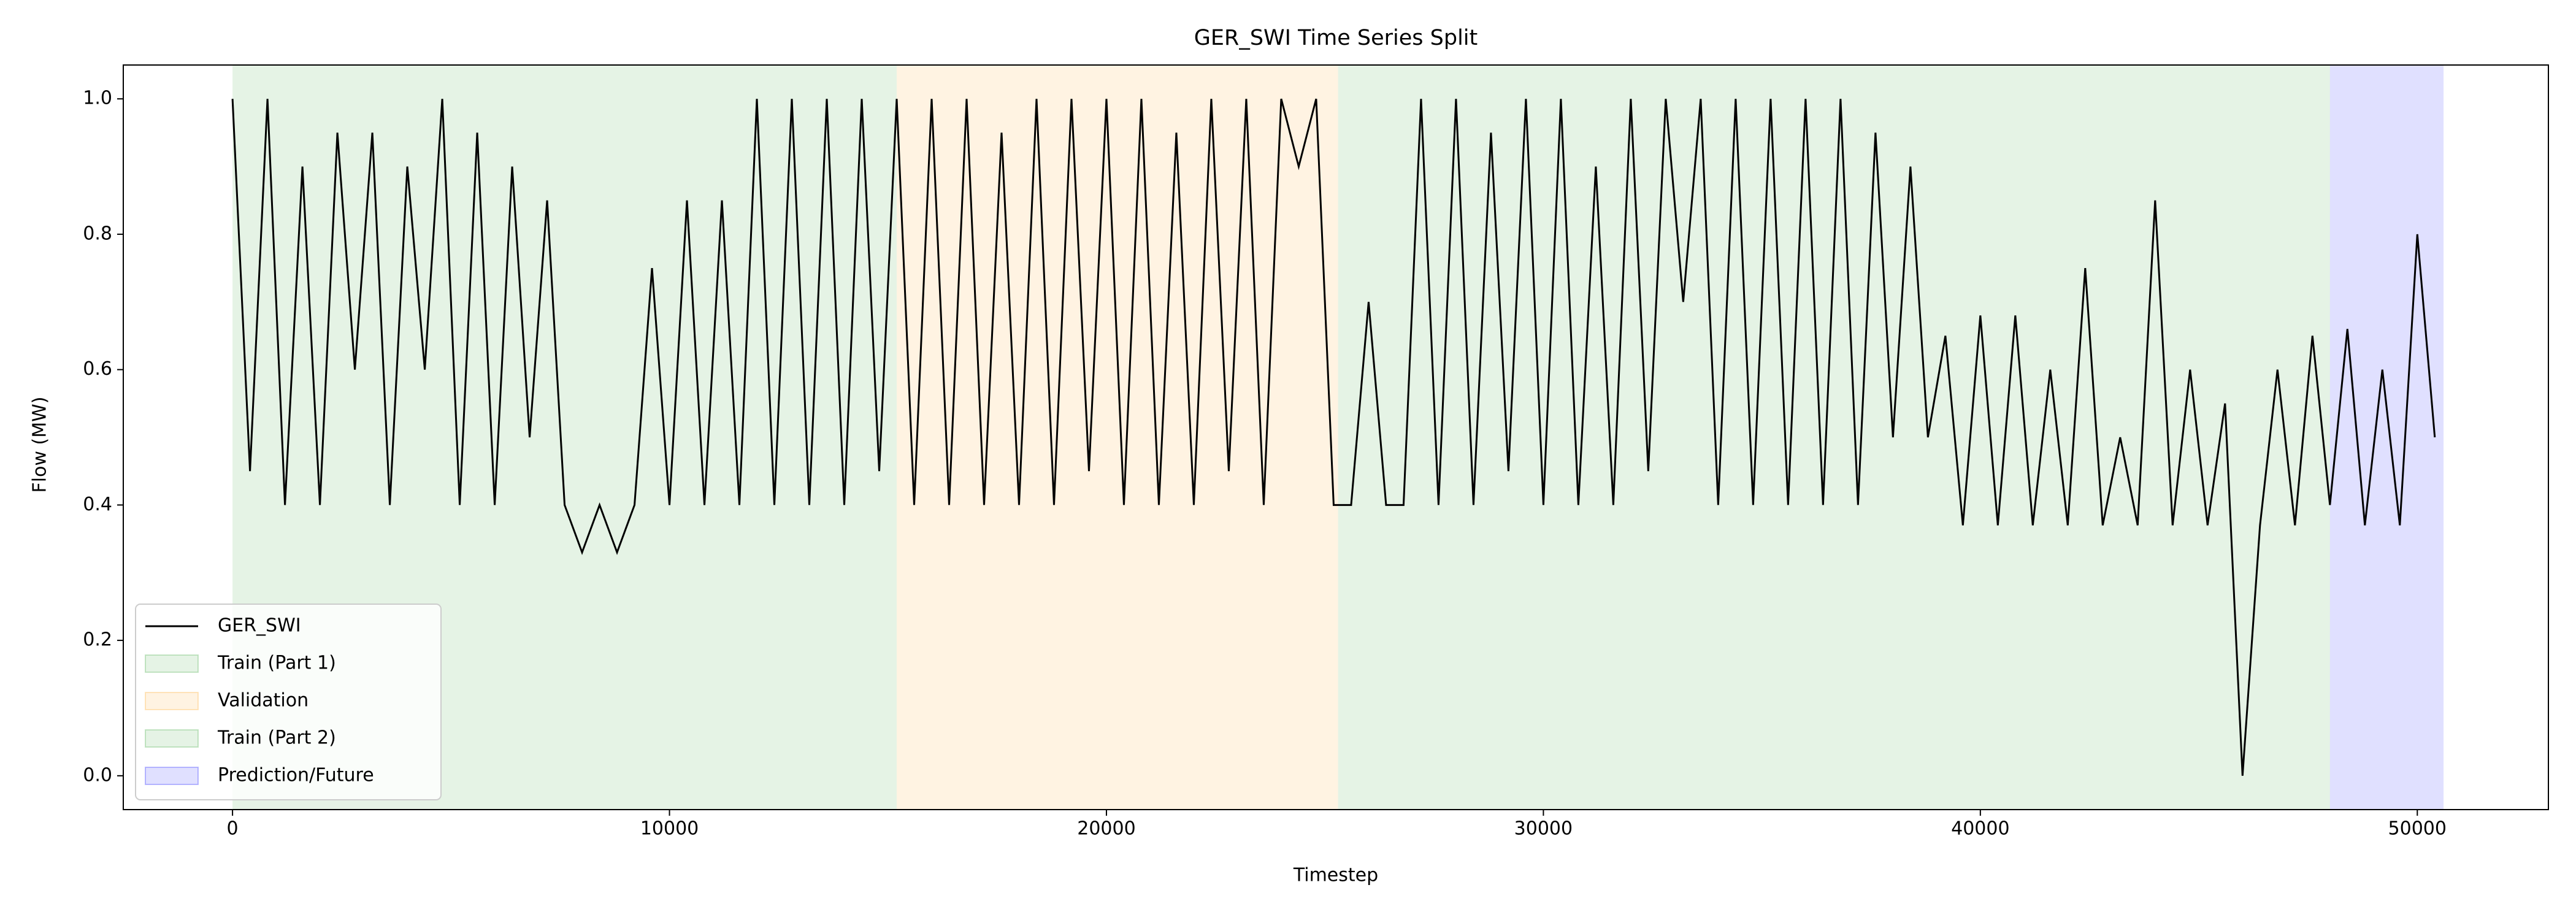 This screenshot has width=2576, height=920. What do you see at coordinates (263, 700) in the screenshot?
I see `legend-label: Validation` at bounding box center [263, 700].